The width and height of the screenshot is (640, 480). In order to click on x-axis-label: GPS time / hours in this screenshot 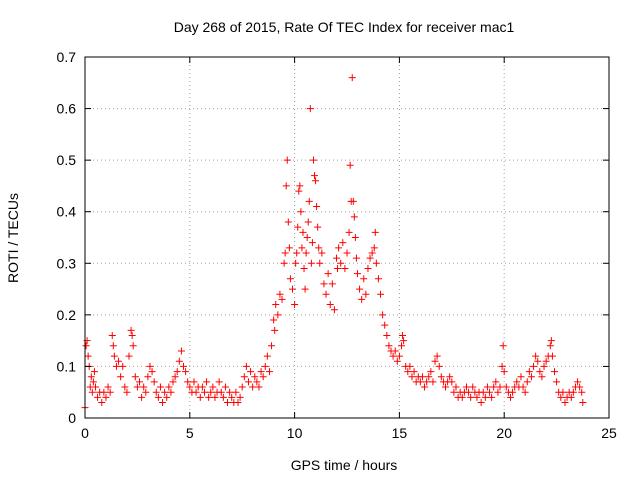, I will do `click(344, 465)`.